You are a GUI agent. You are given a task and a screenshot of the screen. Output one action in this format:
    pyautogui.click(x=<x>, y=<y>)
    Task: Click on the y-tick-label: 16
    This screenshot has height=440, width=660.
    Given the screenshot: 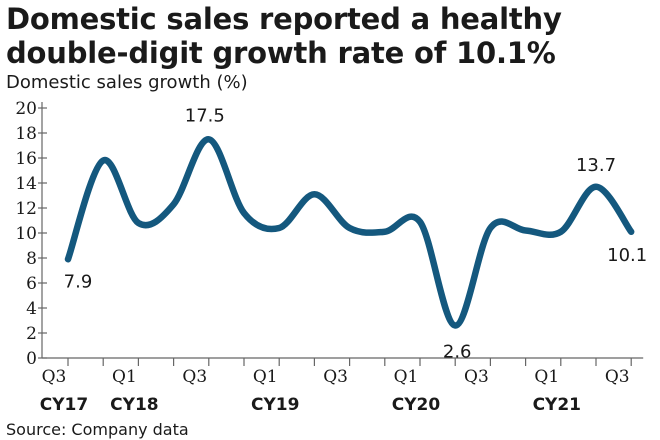 What is the action you would take?
    pyautogui.click(x=26, y=159)
    